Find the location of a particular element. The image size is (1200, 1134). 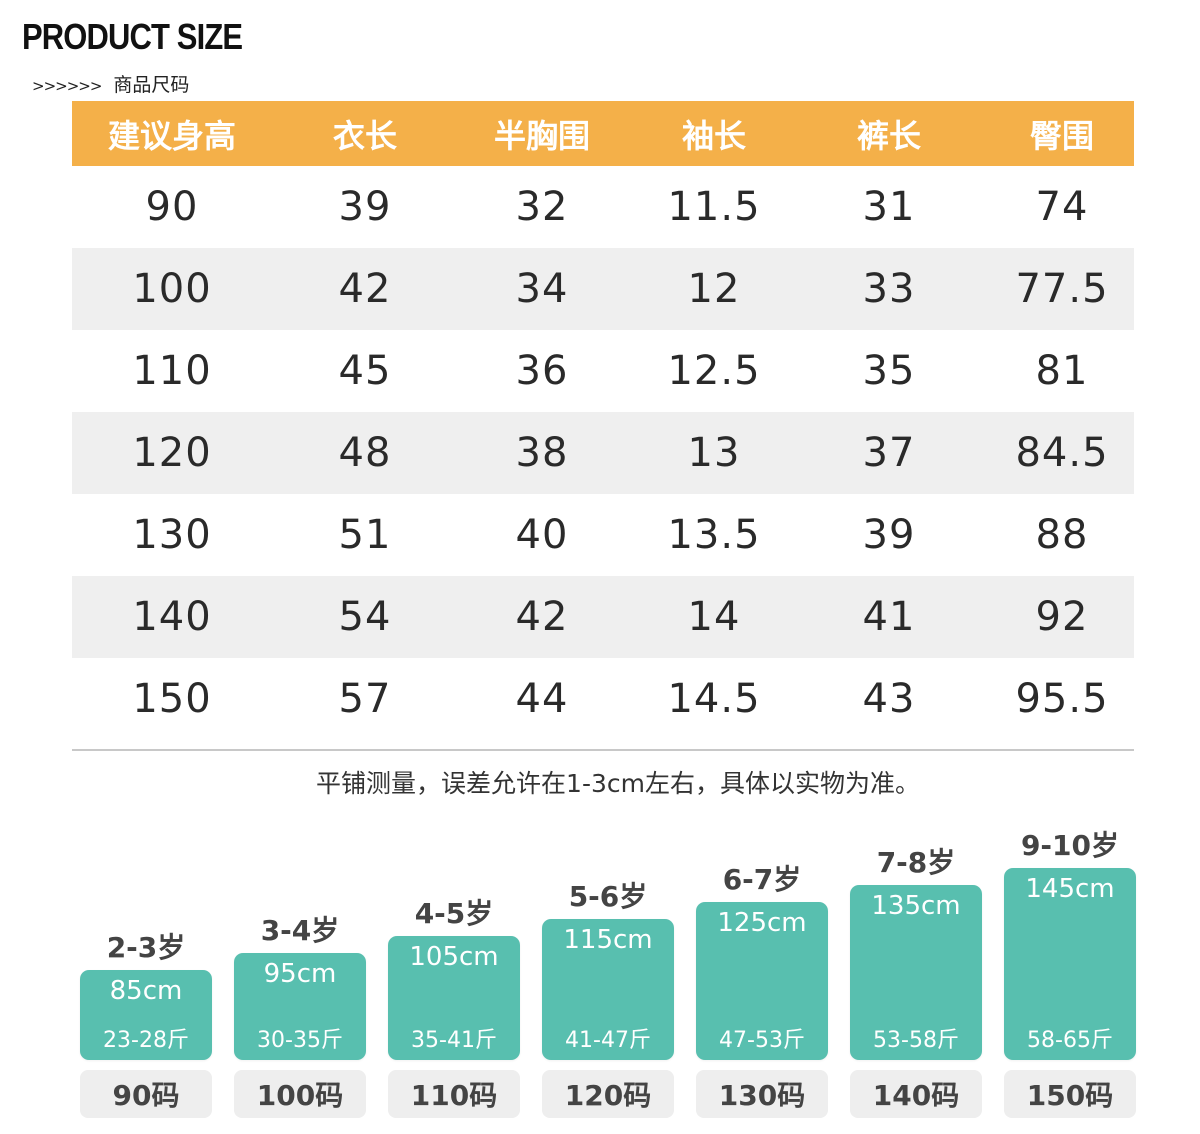

height-label: 145cm is located at coordinates (1070, 889).